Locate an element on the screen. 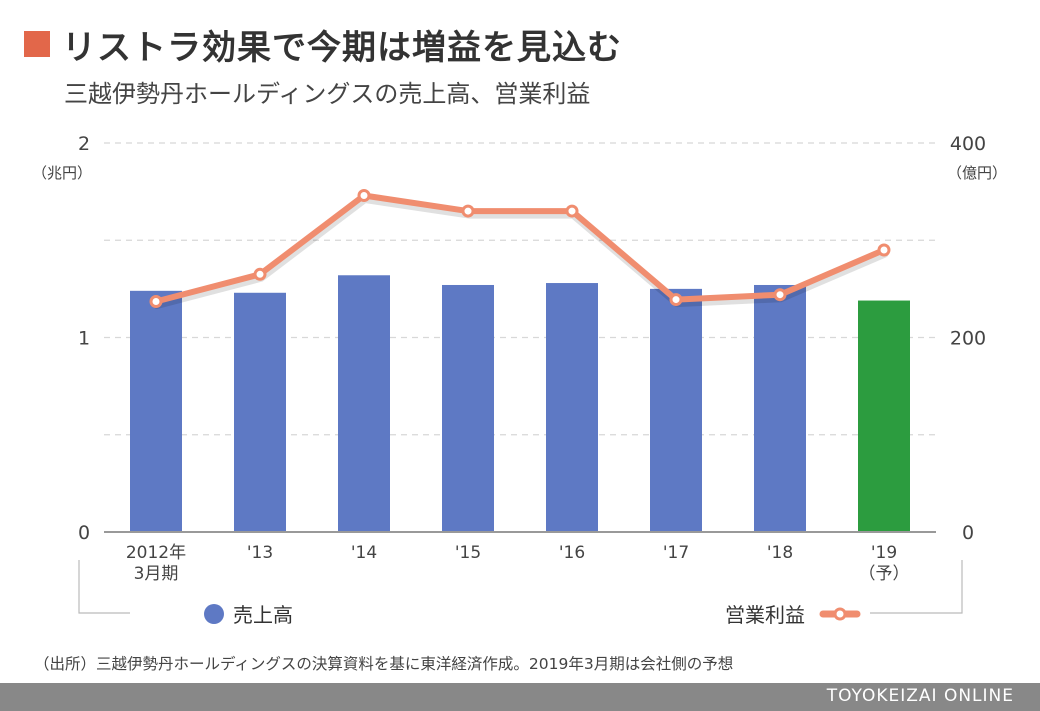 This screenshot has width=1040, height=711. x-axis-tick: 3月期 is located at coordinates (156, 574).